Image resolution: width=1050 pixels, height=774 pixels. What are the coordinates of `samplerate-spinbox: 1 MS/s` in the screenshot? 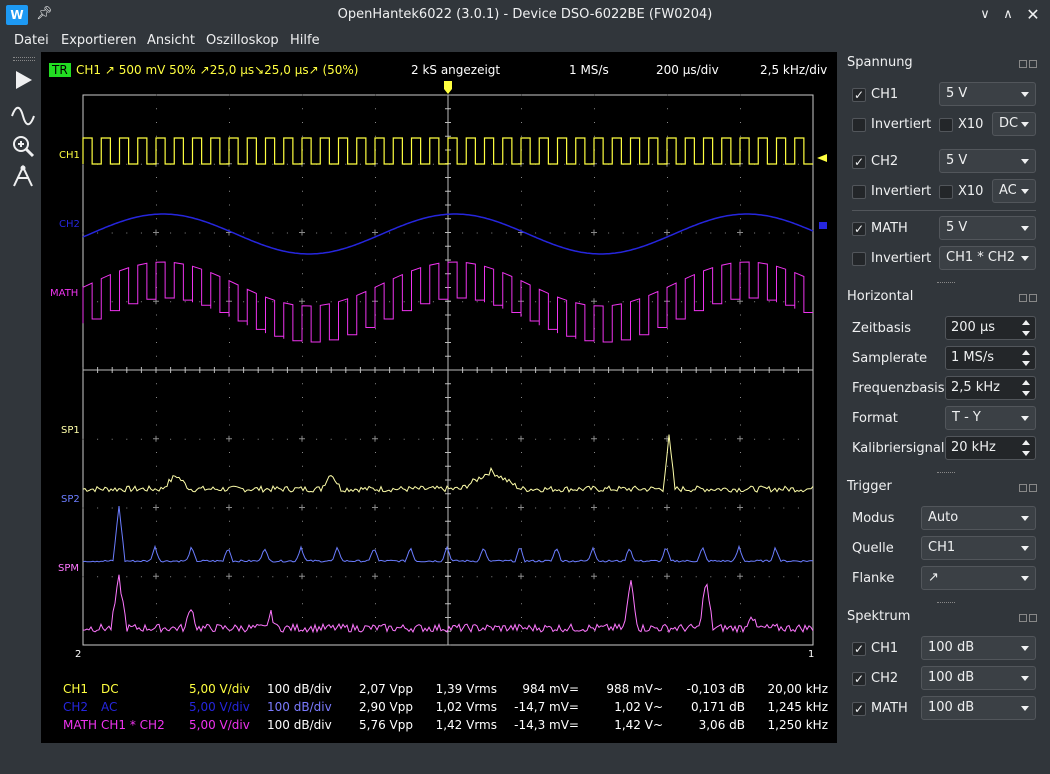 It's located at (990, 358).